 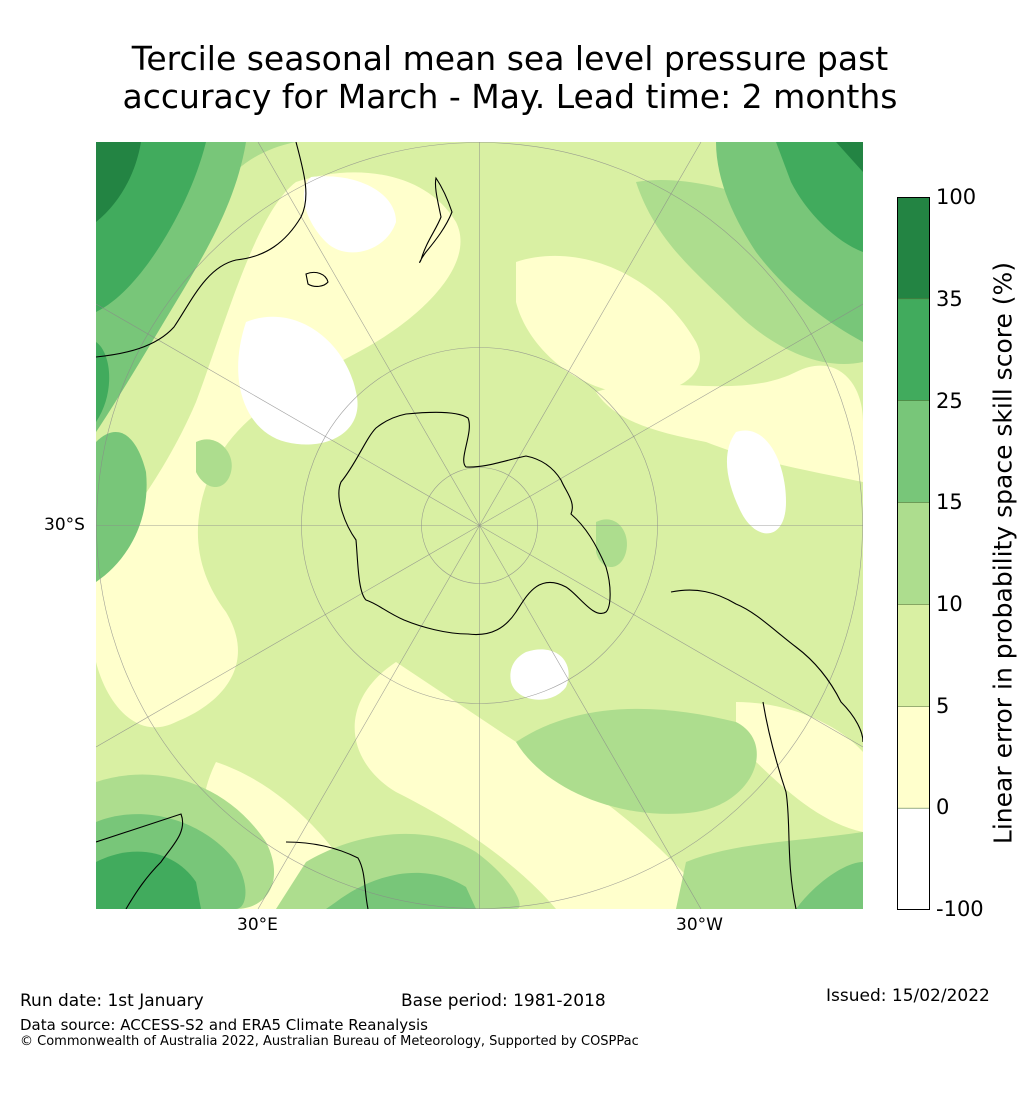 I want to click on colorbar-tick-100: 100, so click(x=956, y=197).